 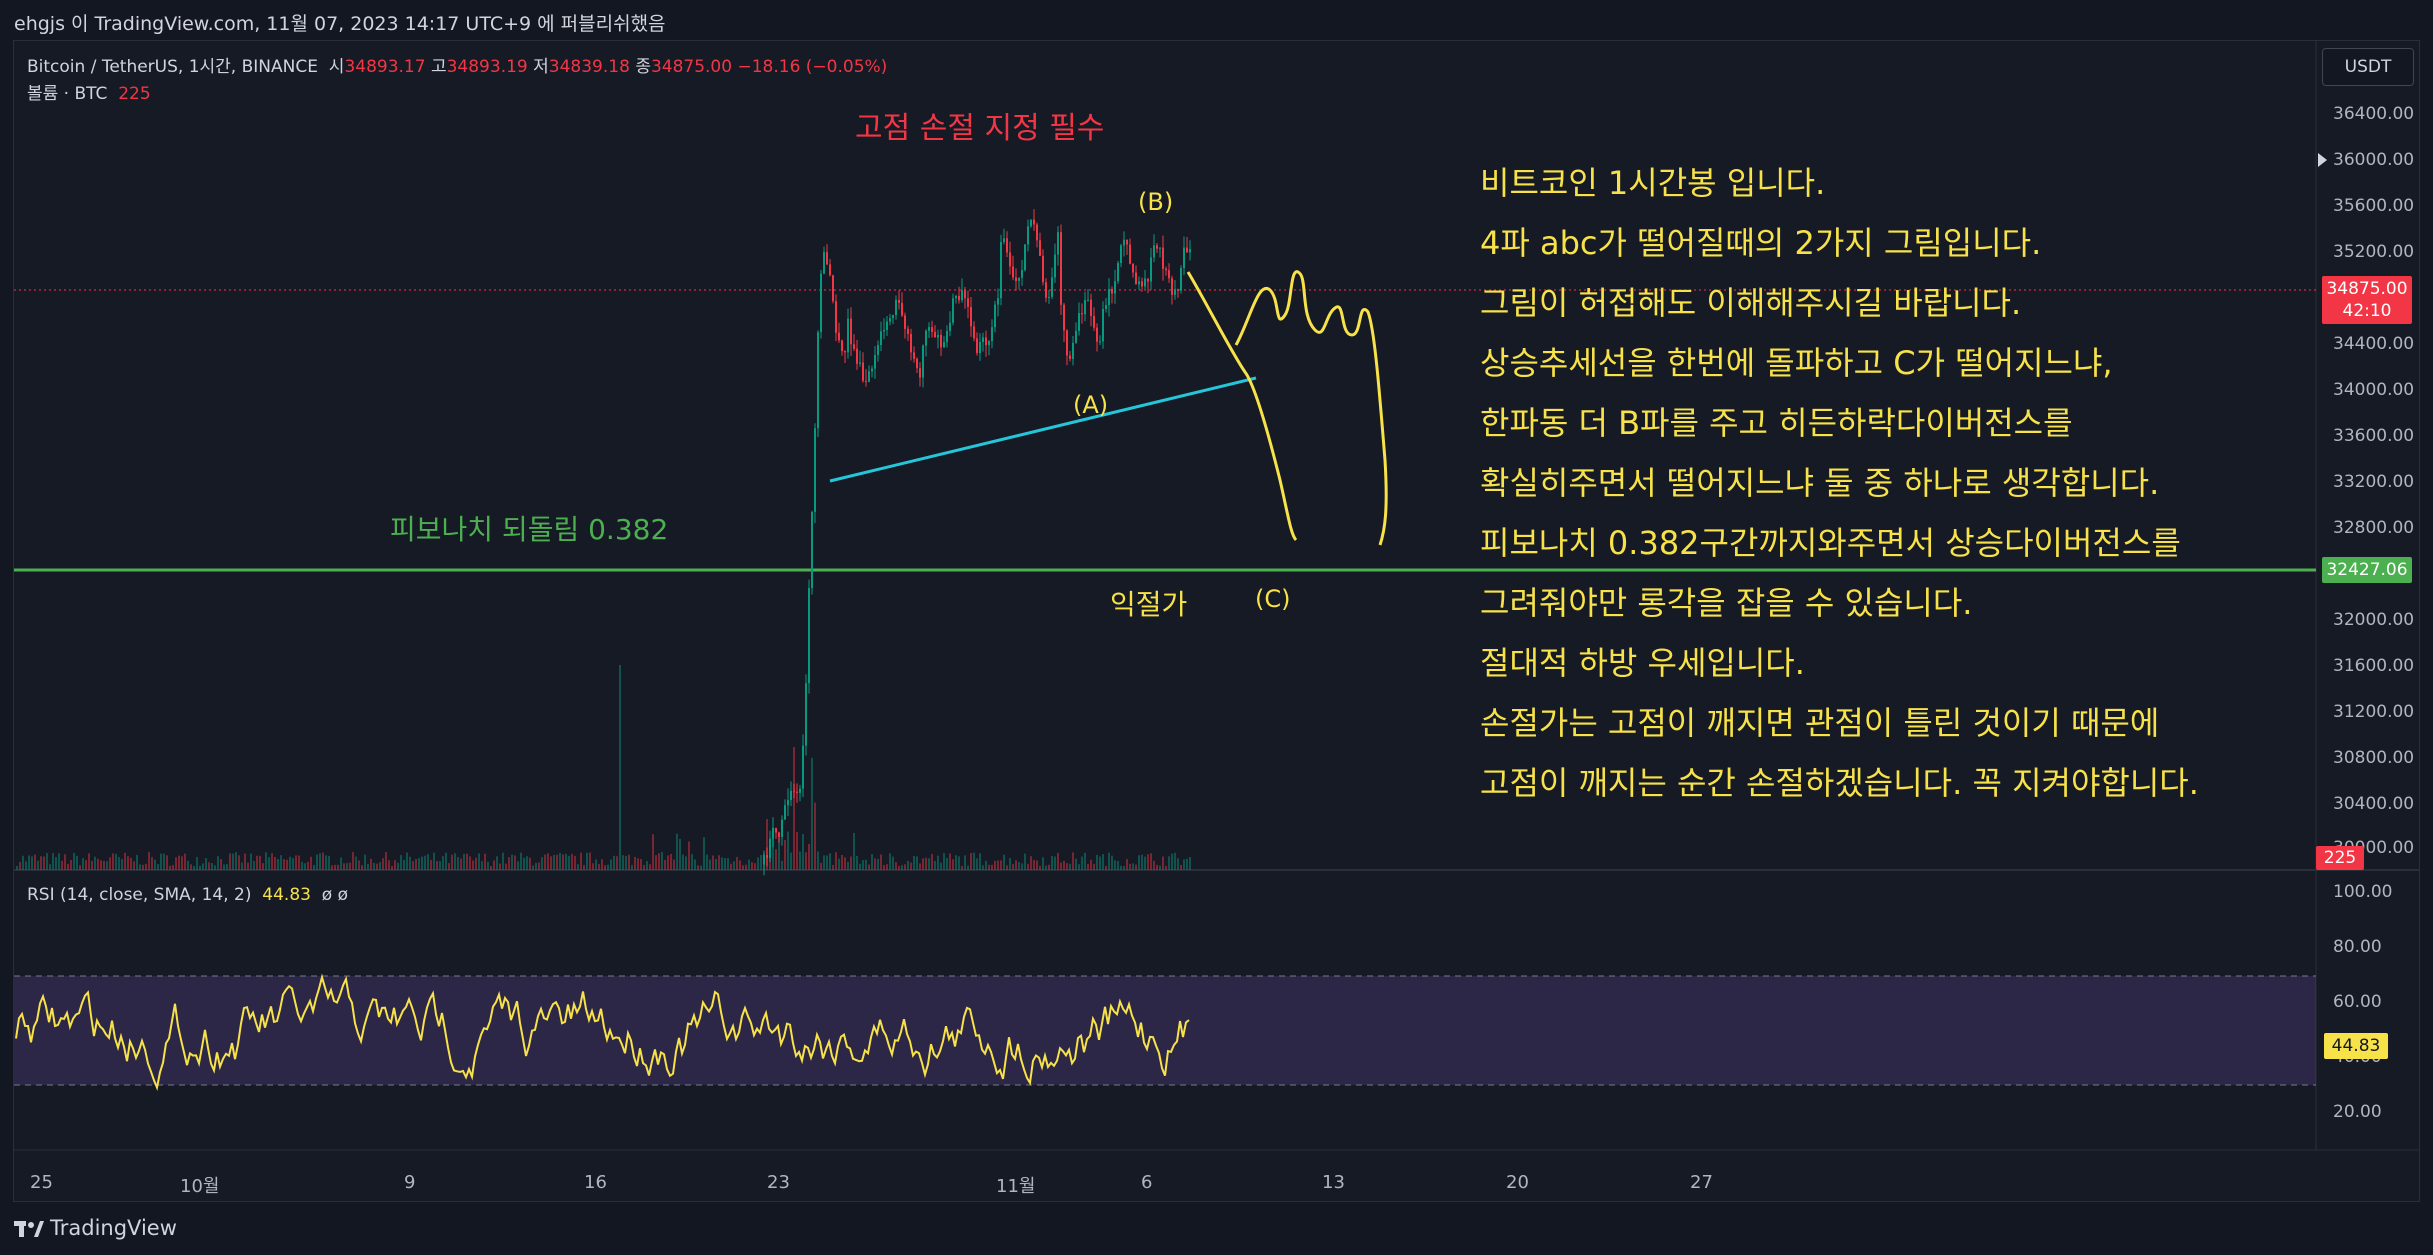 What do you see at coordinates (1043, 429) in the screenshot?
I see `trend-line` at bounding box center [1043, 429].